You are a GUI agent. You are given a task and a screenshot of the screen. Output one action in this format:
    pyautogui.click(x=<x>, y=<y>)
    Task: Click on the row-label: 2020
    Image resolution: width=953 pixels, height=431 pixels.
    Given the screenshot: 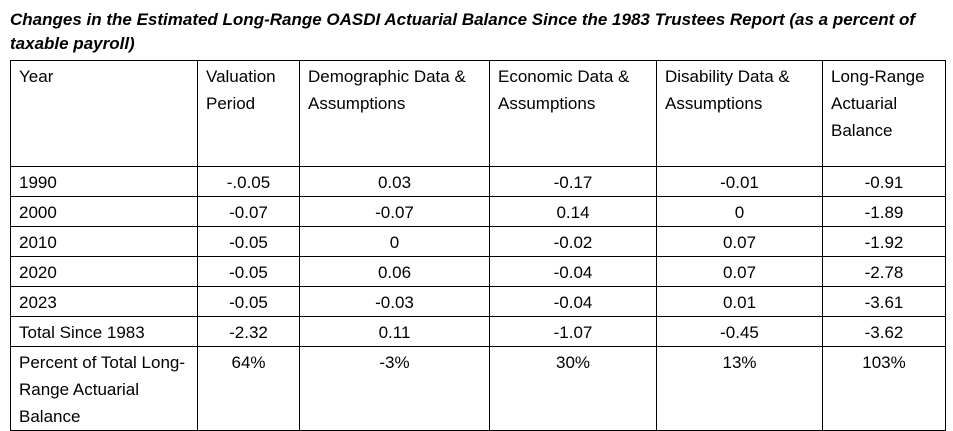 What is the action you would take?
    pyautogui.click(x=104, y=271)
    